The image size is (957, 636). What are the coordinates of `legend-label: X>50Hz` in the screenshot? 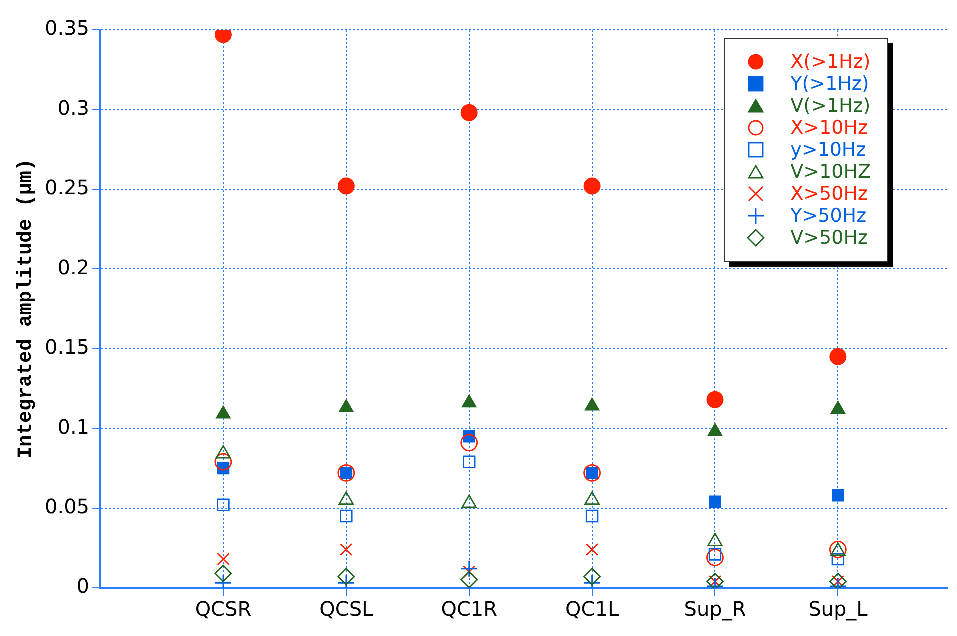 It's located at (829, 194).